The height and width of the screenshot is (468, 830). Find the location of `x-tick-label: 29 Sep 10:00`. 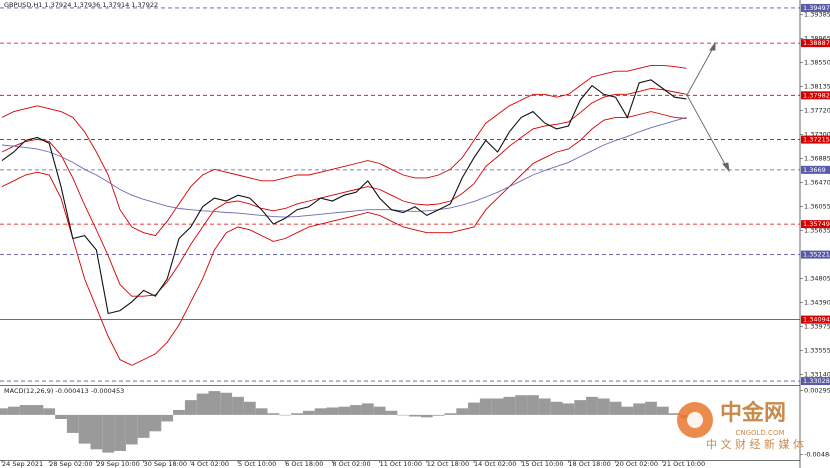

x-tick-label: 29 Sep 10:00 is located at coordinates (117, 464).